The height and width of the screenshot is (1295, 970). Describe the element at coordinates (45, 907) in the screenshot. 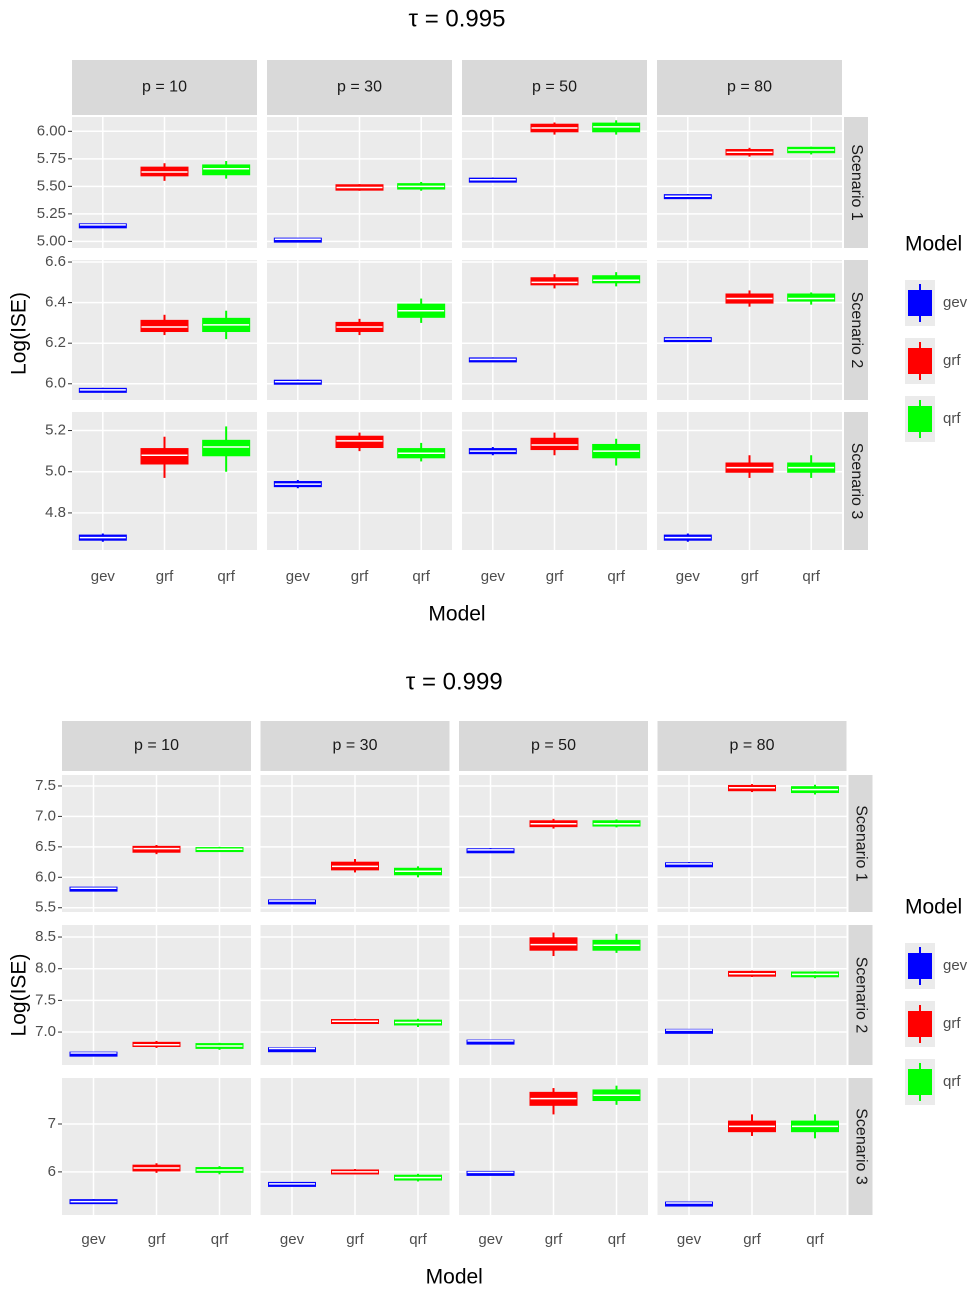

I see `y-tick-label: 5.5` at that location.